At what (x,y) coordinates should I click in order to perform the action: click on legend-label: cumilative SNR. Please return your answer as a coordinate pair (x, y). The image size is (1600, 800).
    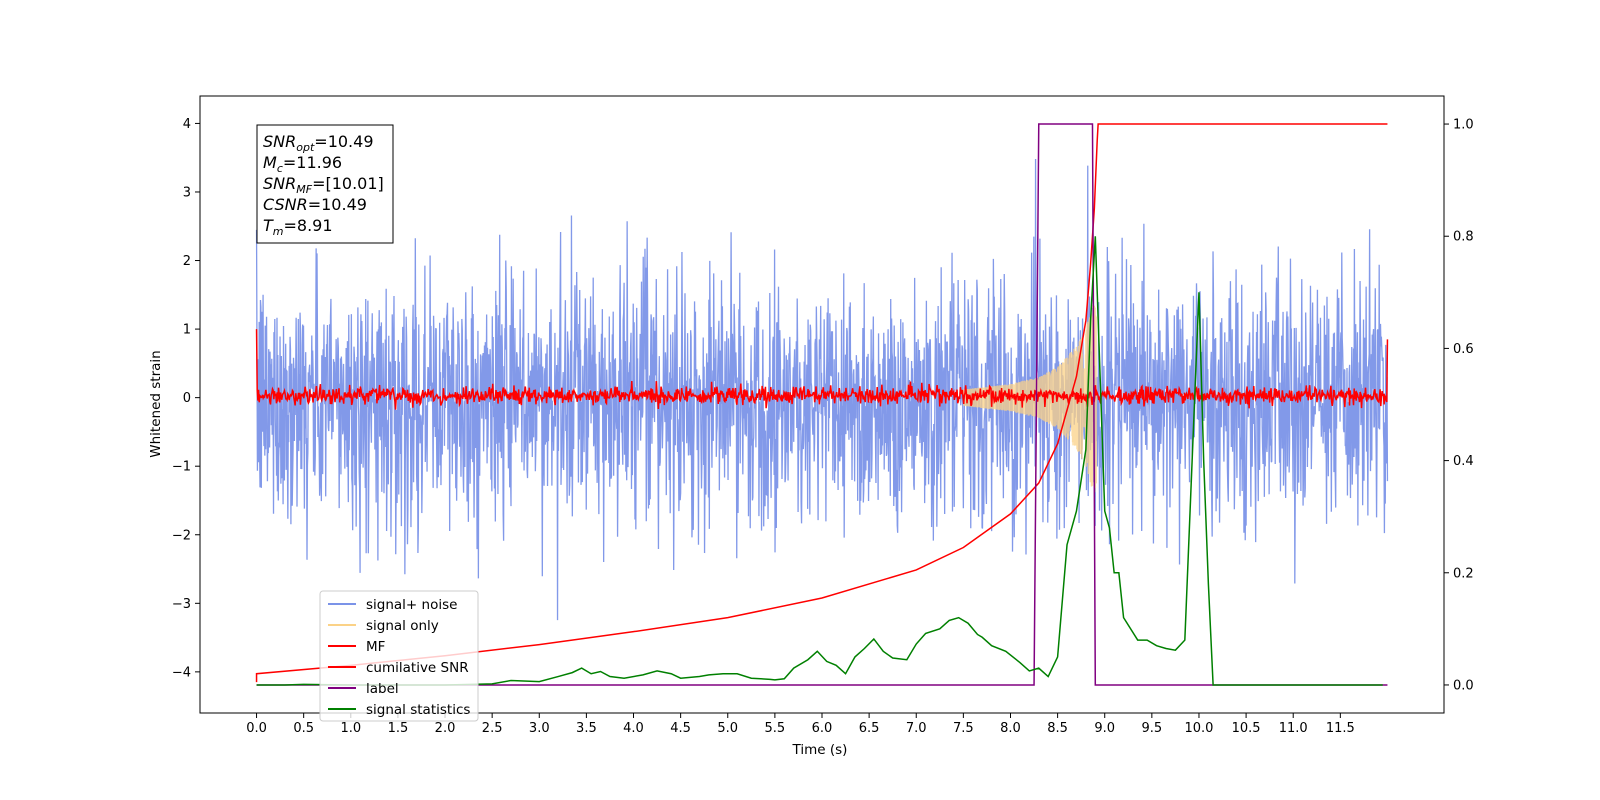
    Looking at the image, I should click on (417, 668).